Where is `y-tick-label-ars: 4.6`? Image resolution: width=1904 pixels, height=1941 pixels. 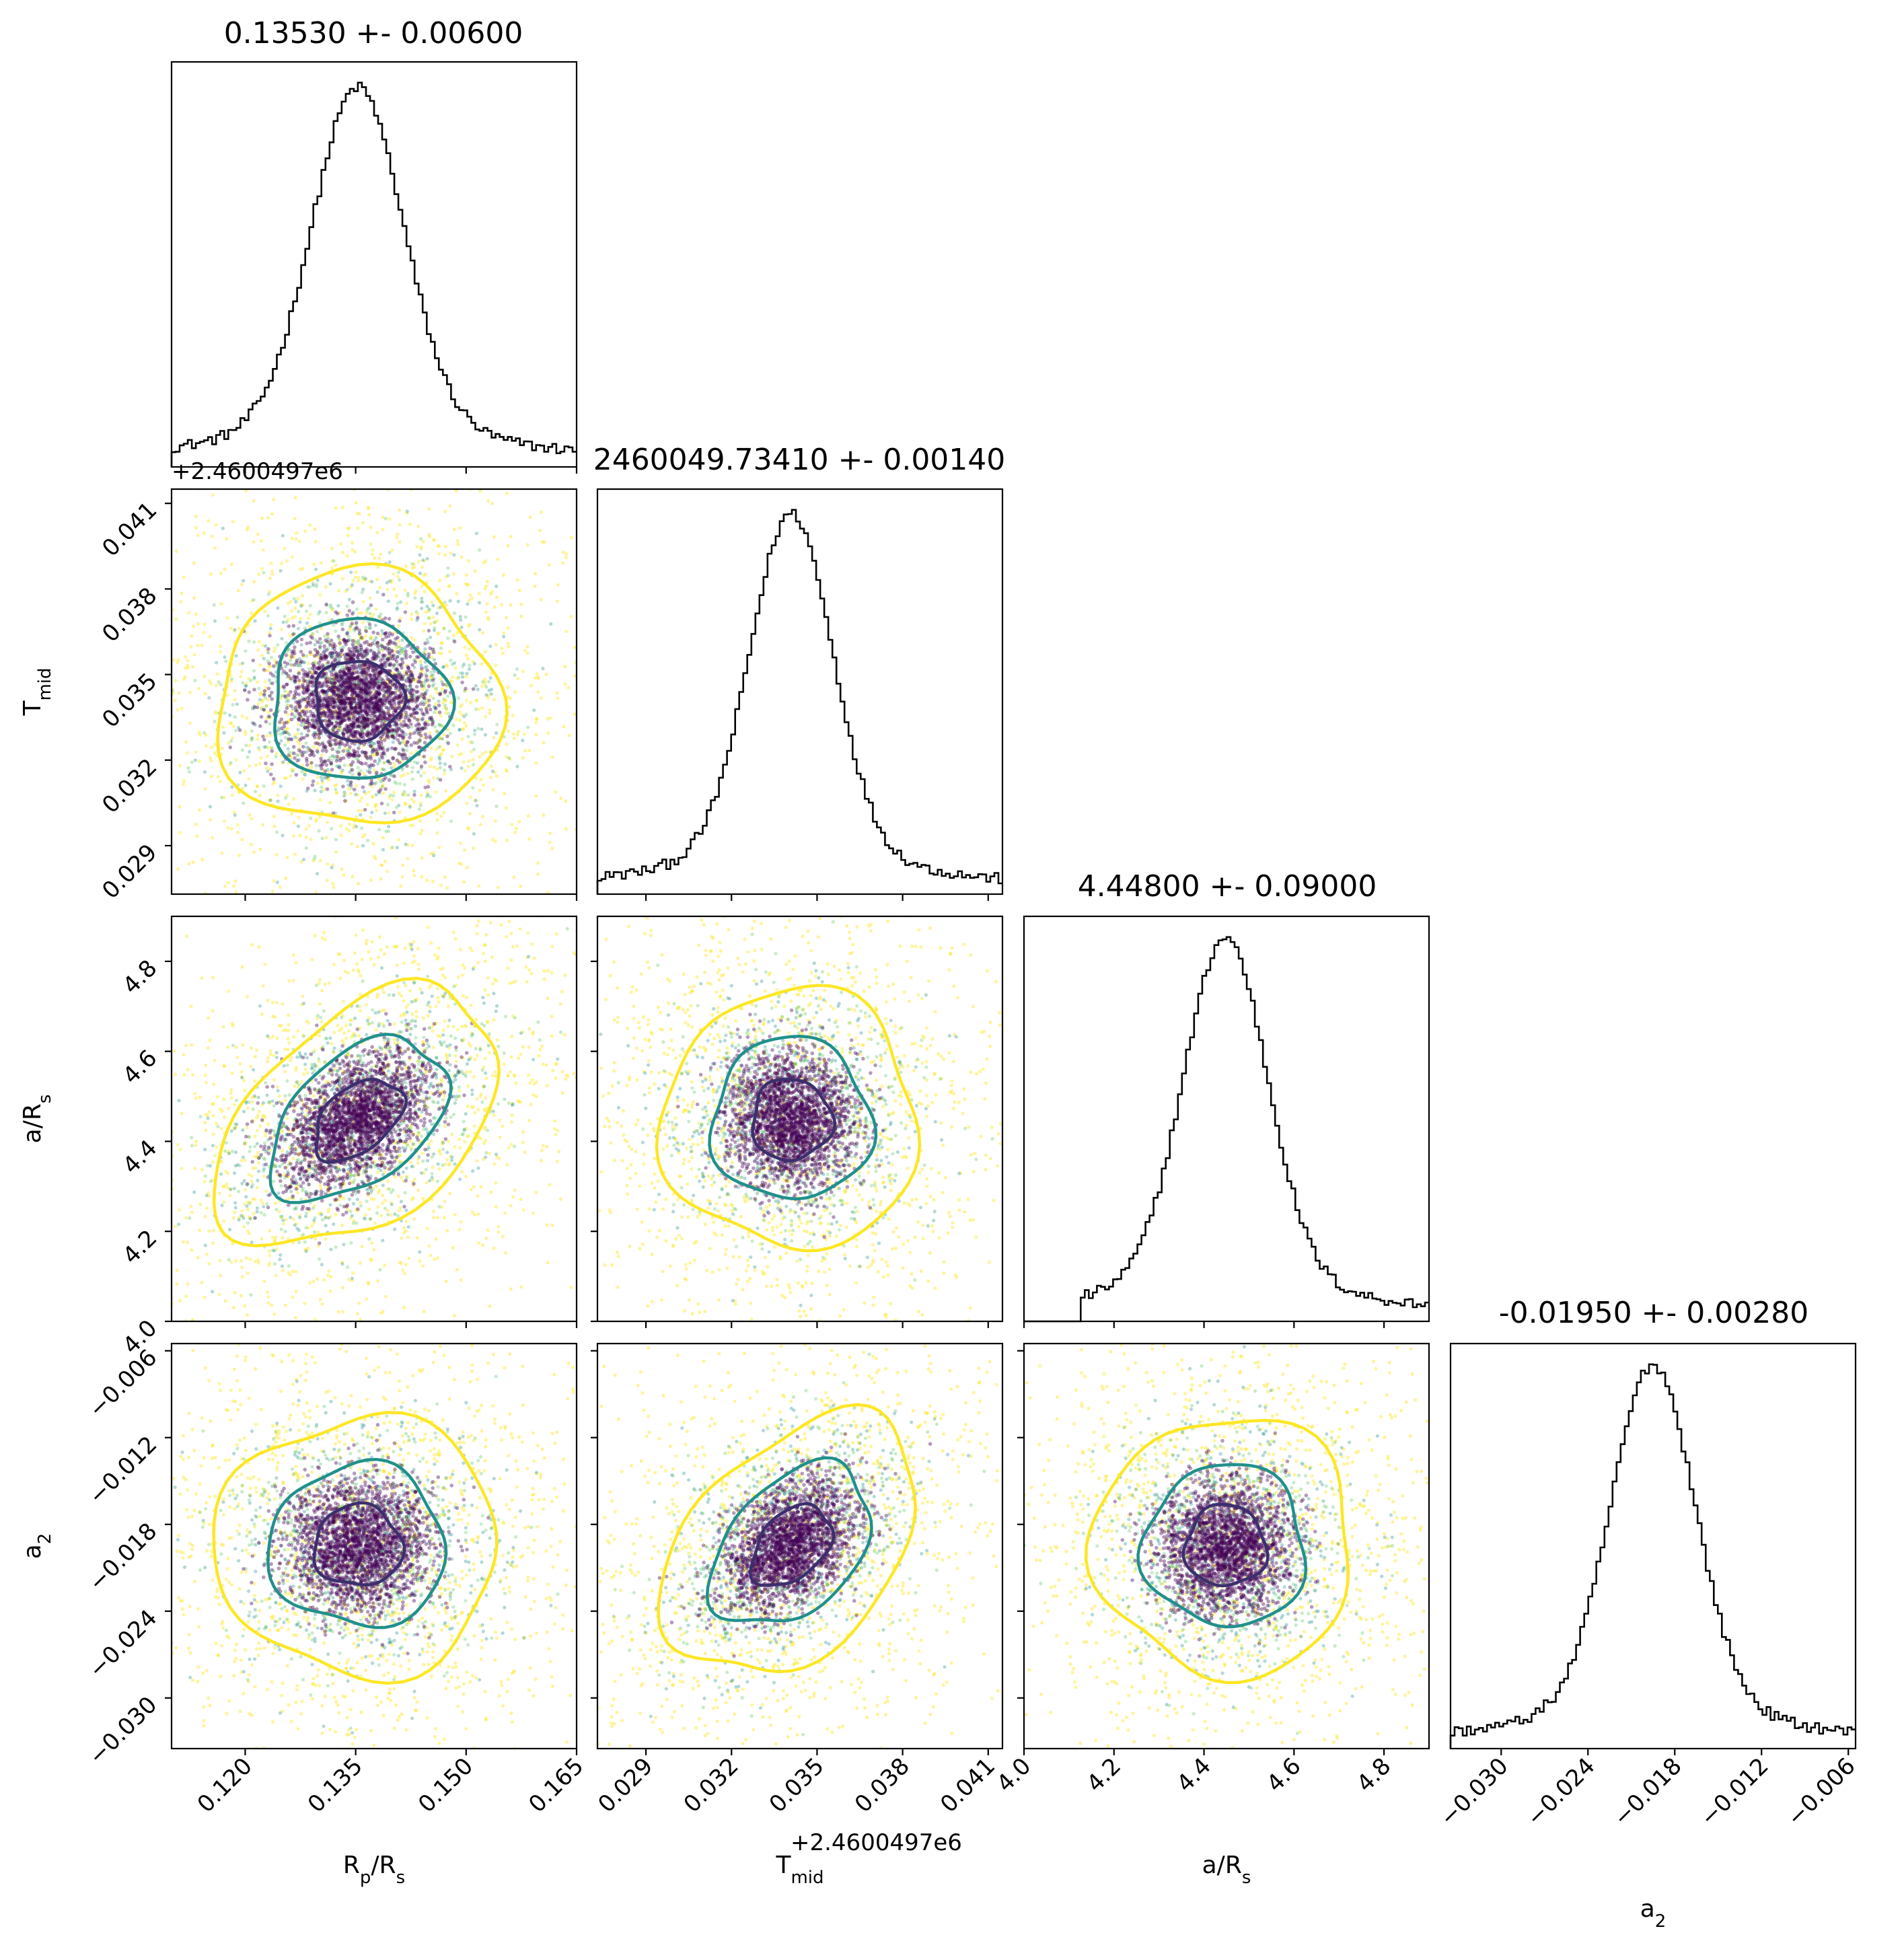 y-tick-label-ars: 4.6 is located at coordinates (140, 1067).